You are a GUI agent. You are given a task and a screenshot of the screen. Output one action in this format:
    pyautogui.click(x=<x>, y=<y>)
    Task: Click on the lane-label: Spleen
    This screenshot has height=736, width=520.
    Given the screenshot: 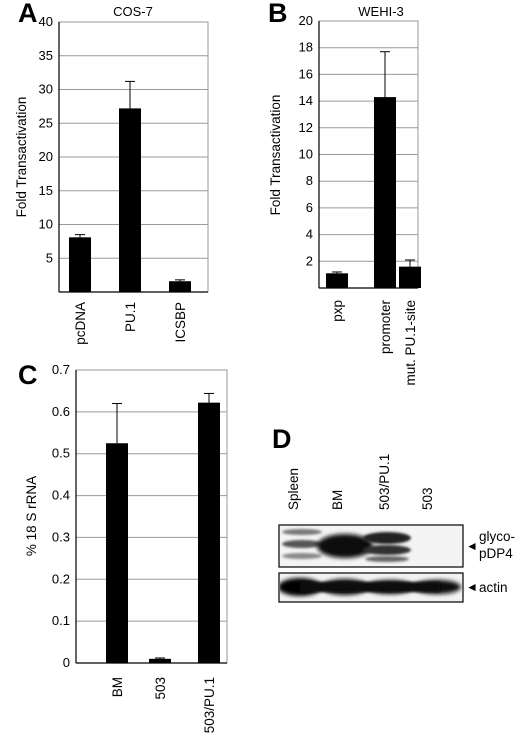 What is the action you would take?
    pyautogui.click(x=293, y=489)
    